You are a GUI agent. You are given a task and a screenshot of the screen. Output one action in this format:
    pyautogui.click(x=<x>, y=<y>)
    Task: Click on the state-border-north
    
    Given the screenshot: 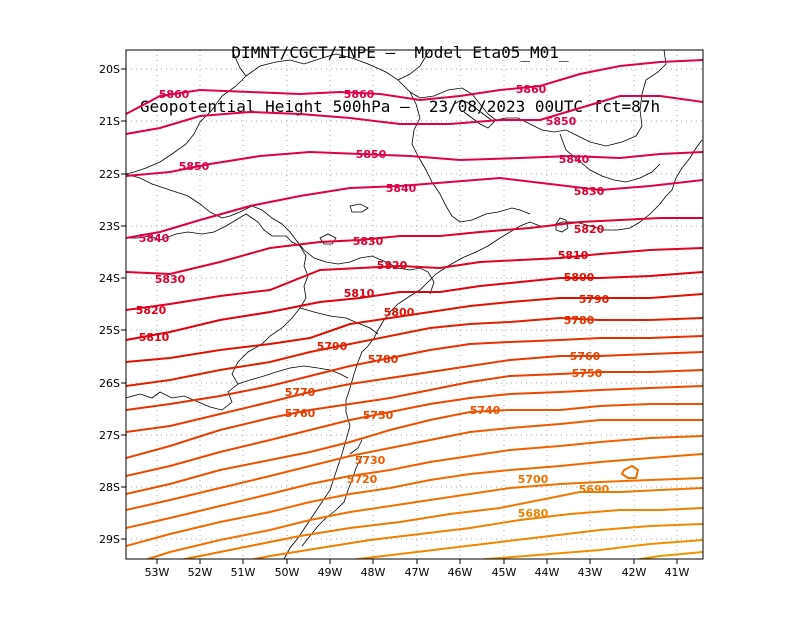 What is the action you would take?
    pyautogui.click(x=186, y=112)
    